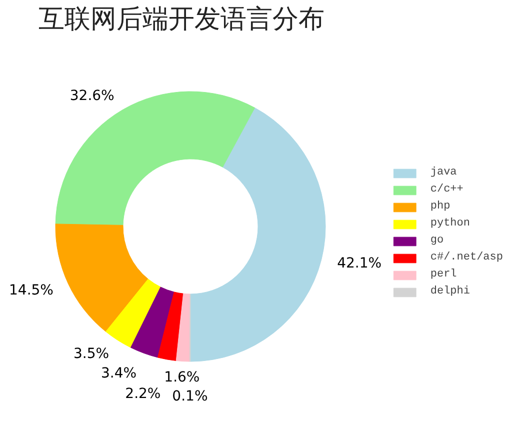 The image size is (513, 440). I want to click on legend-label: perl, so click(443, 274).